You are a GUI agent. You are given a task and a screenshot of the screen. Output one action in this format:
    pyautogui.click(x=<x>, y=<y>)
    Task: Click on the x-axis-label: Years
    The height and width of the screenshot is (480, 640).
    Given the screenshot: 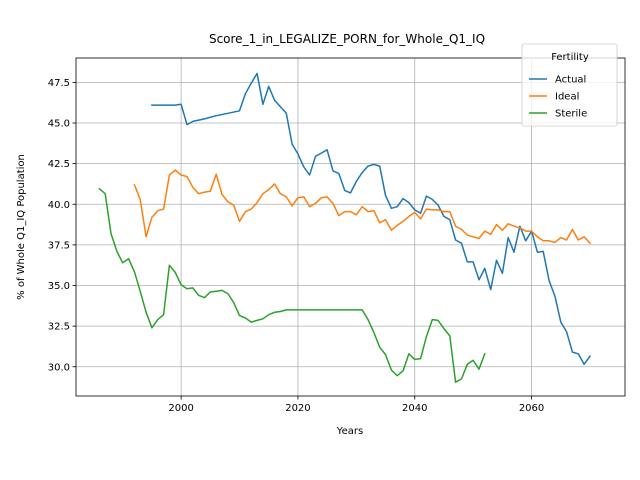 What is the action you would take?
    pyautogui.click(x=349, y=431)
    